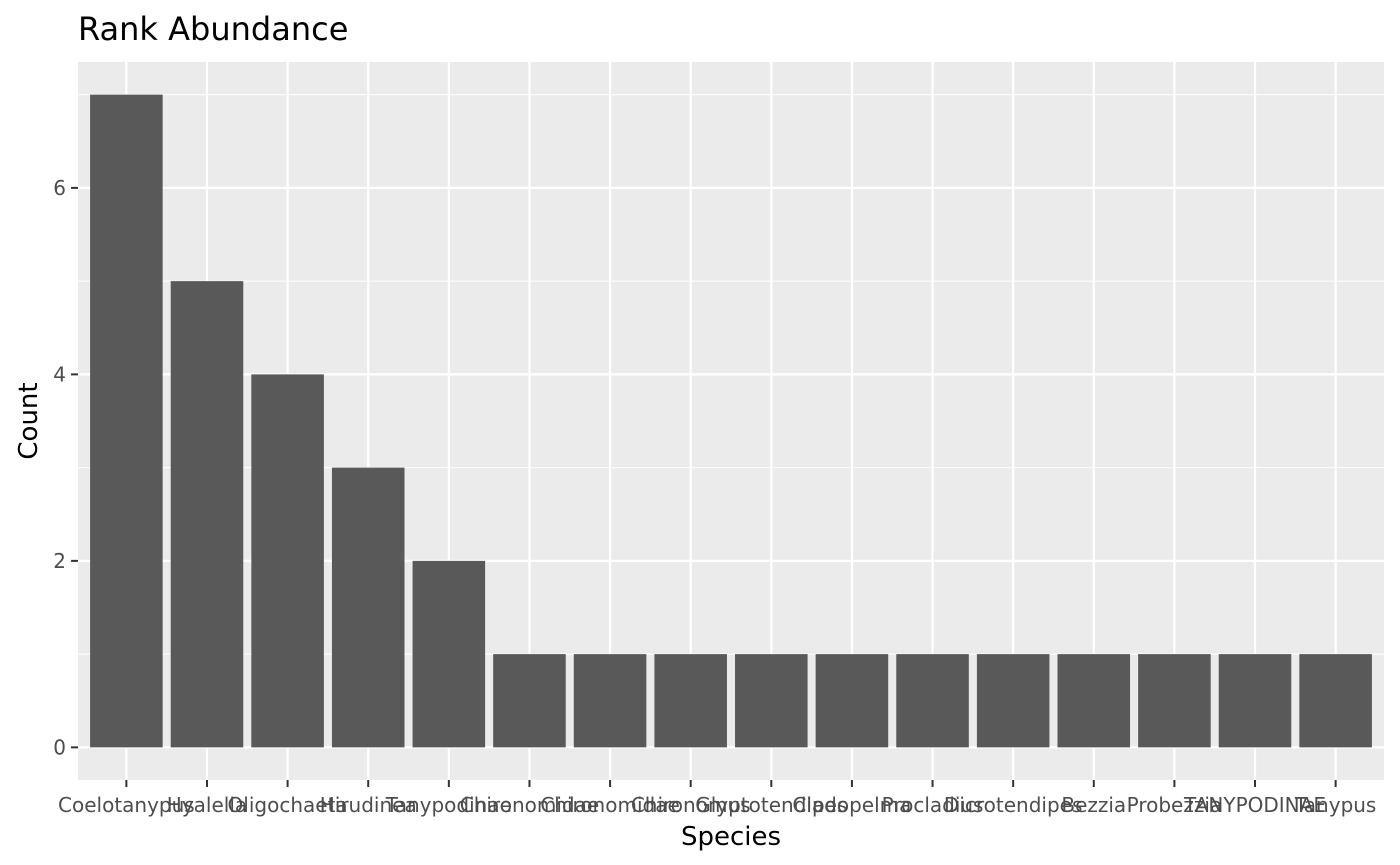 The height and width of the screenshot is (865, 1400). Describe the element at coordinates (1013, 805) in the screenshot. I see `x-tick-label: Dicrotendipes` at that location.